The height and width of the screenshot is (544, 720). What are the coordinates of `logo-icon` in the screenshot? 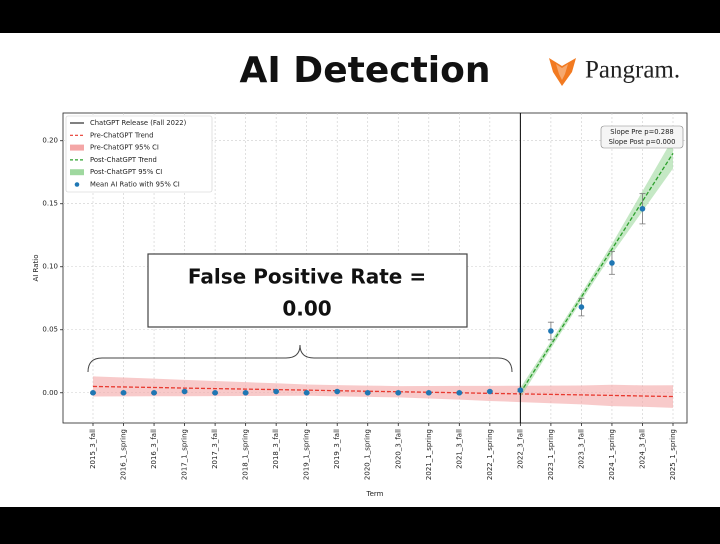 It's located at (562, 72).